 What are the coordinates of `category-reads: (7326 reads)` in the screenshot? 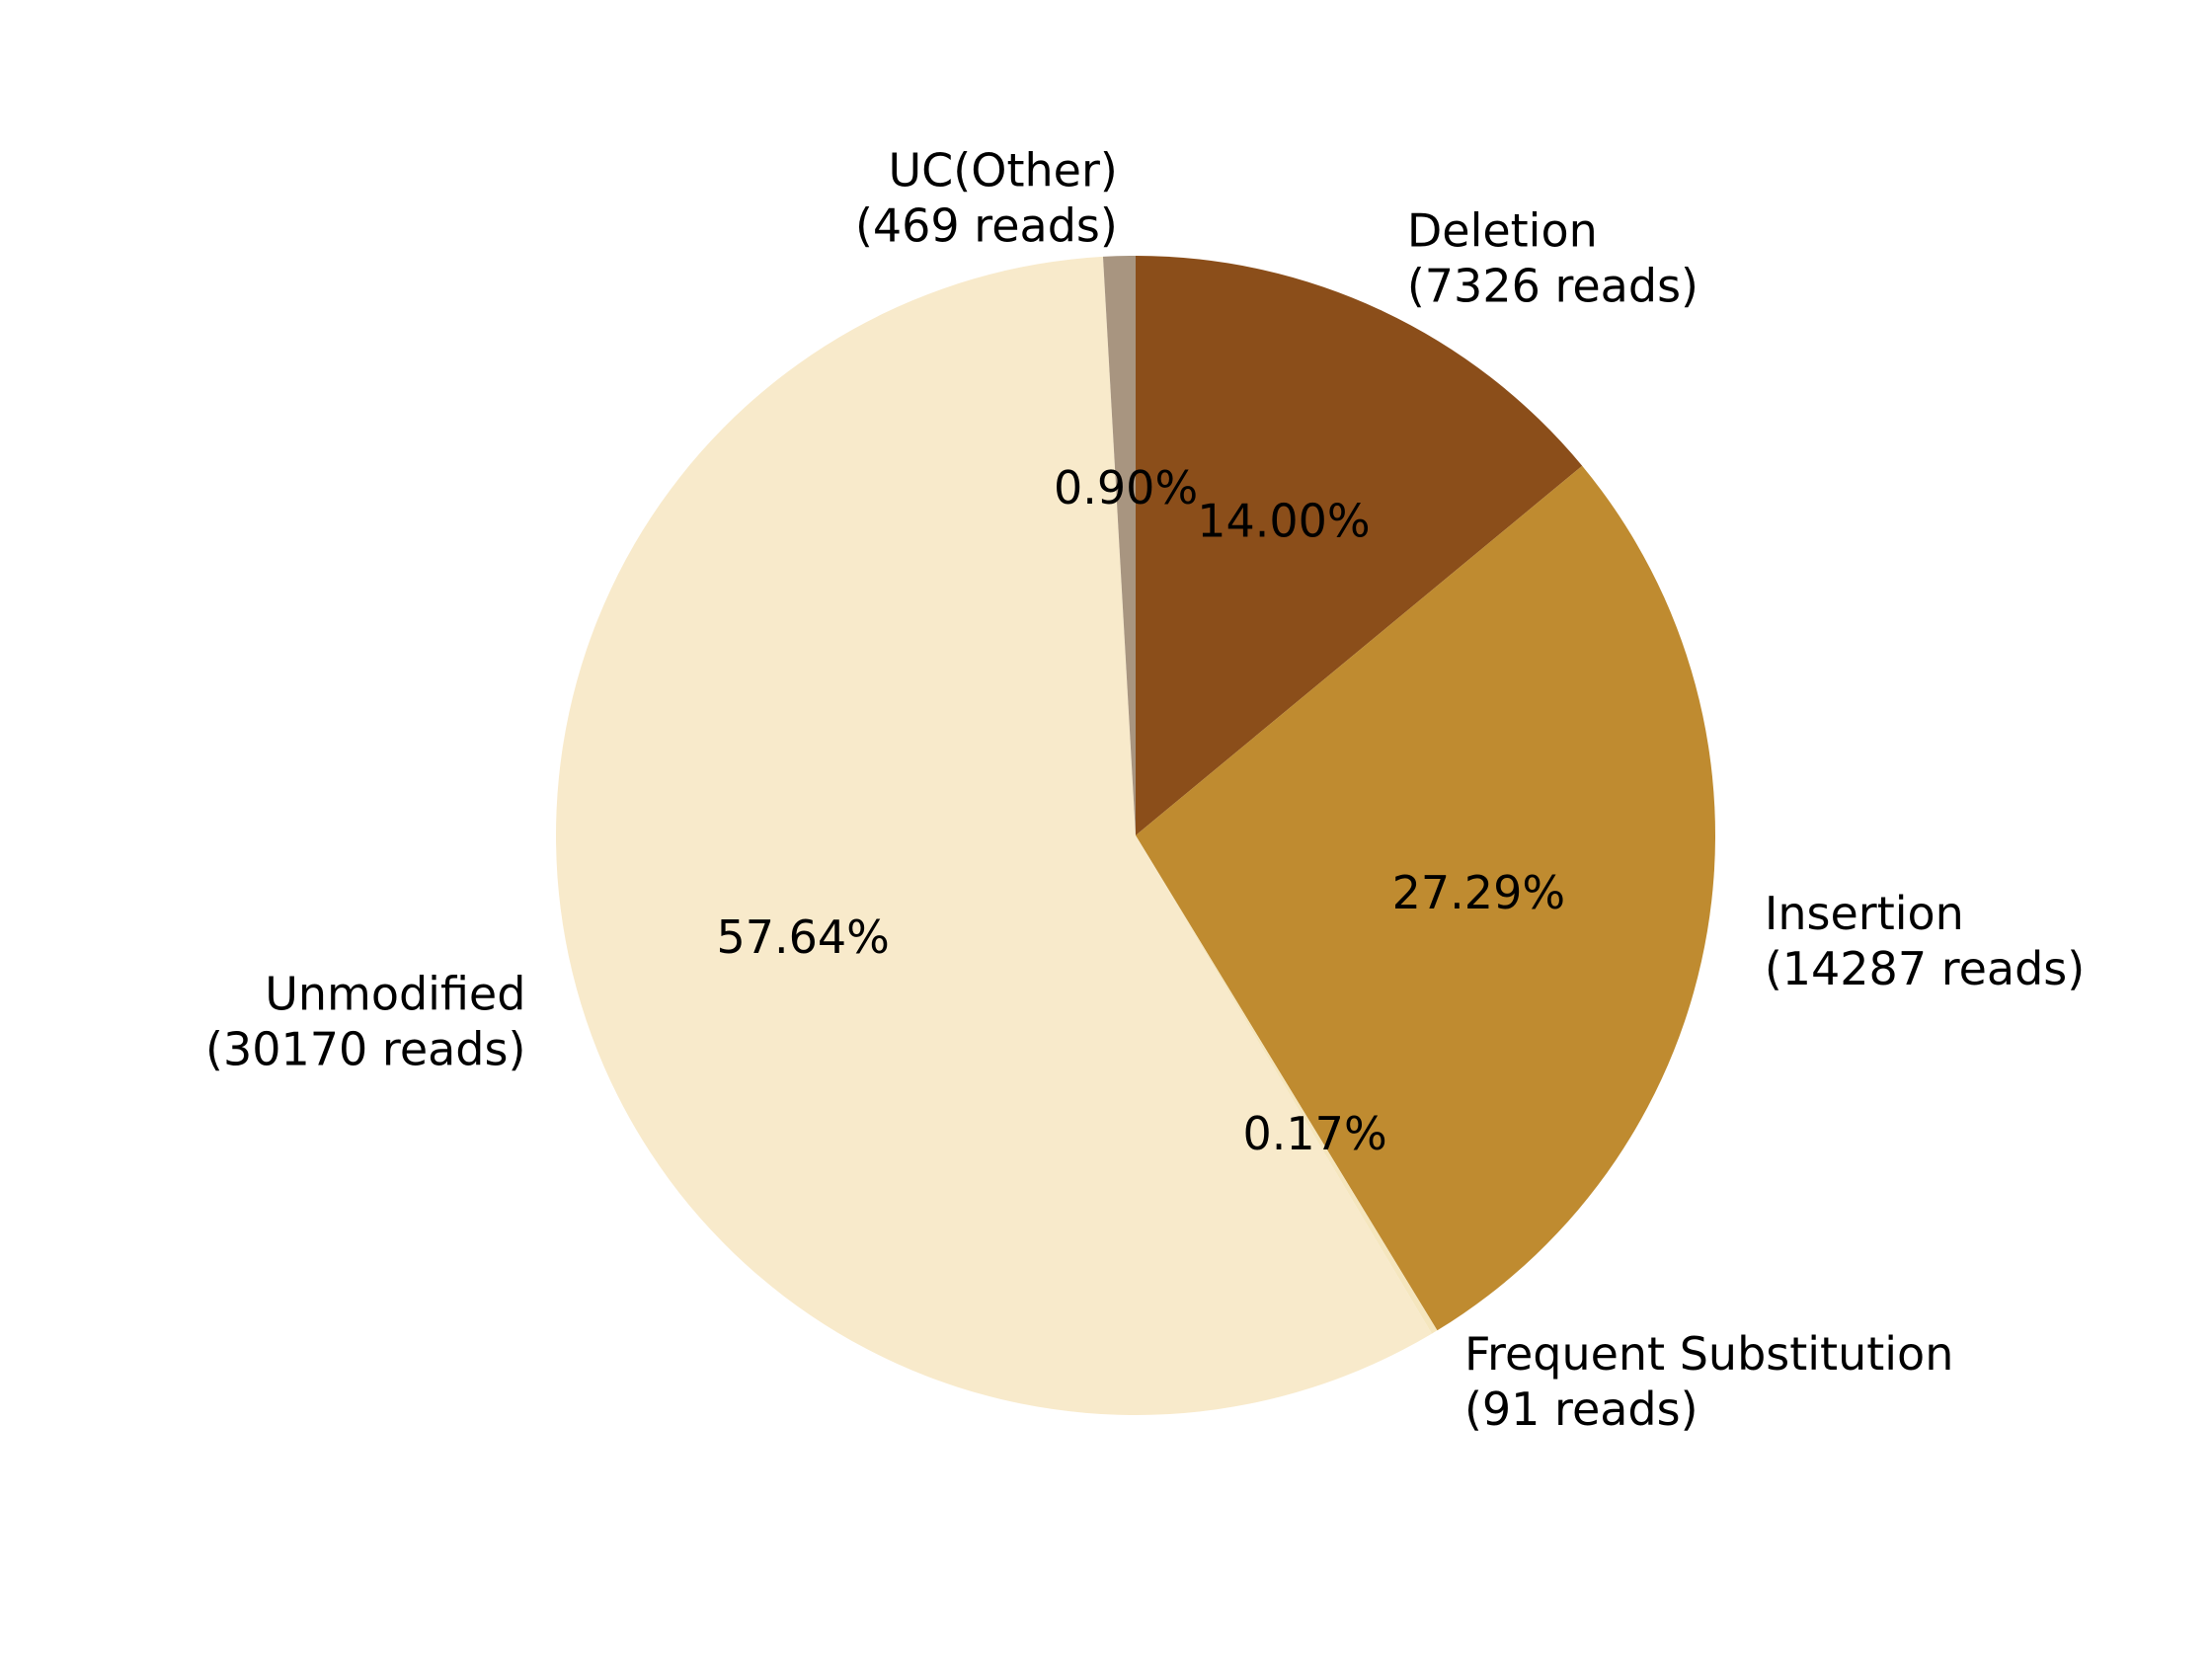 It's located at (1553, 286).